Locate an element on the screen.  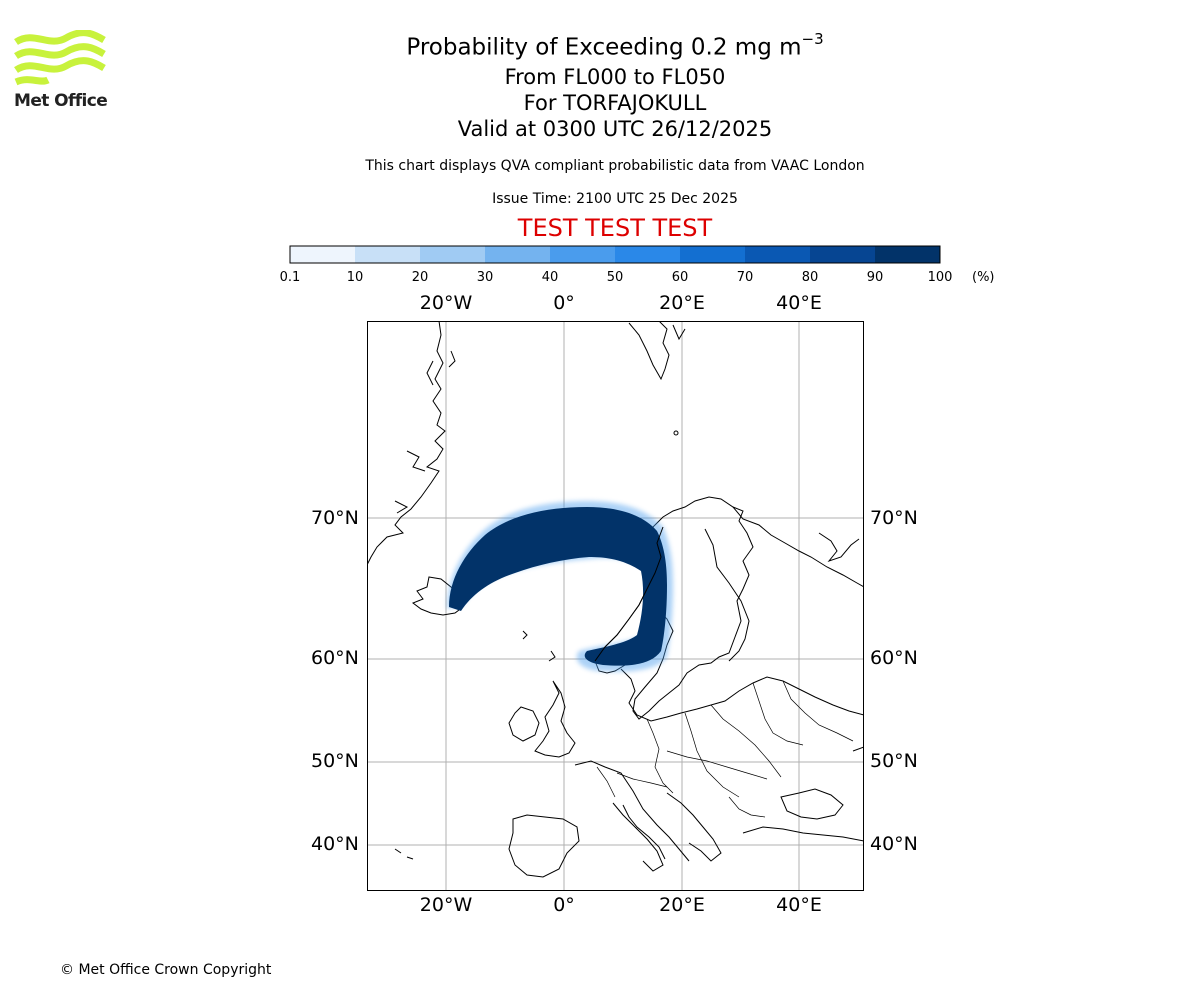
test-banner: TEST TEST TEST is located at coordinates (615, 228).